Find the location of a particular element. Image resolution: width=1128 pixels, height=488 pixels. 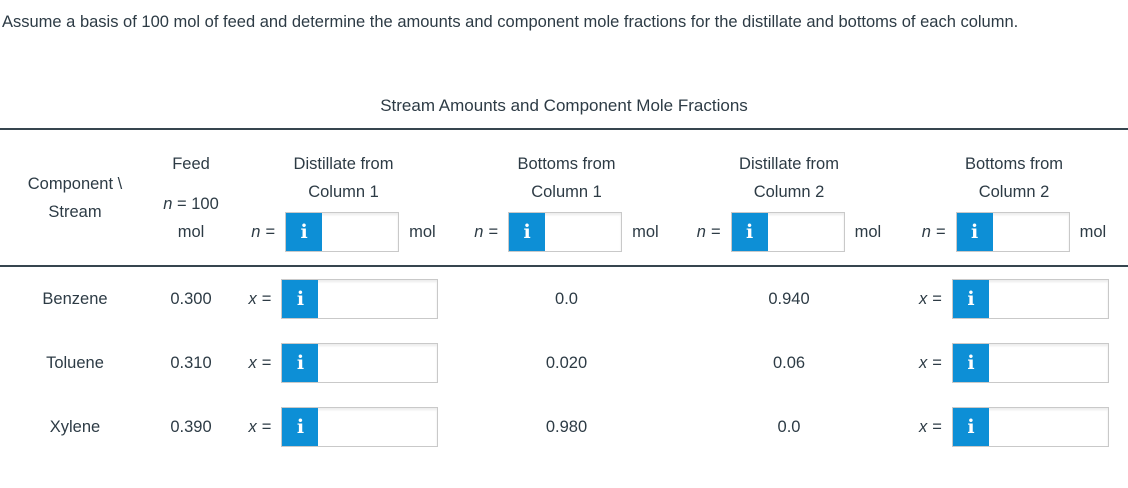

bottoms1-molefraction-xylene: 0.980 is located at coordinates (566, 426).